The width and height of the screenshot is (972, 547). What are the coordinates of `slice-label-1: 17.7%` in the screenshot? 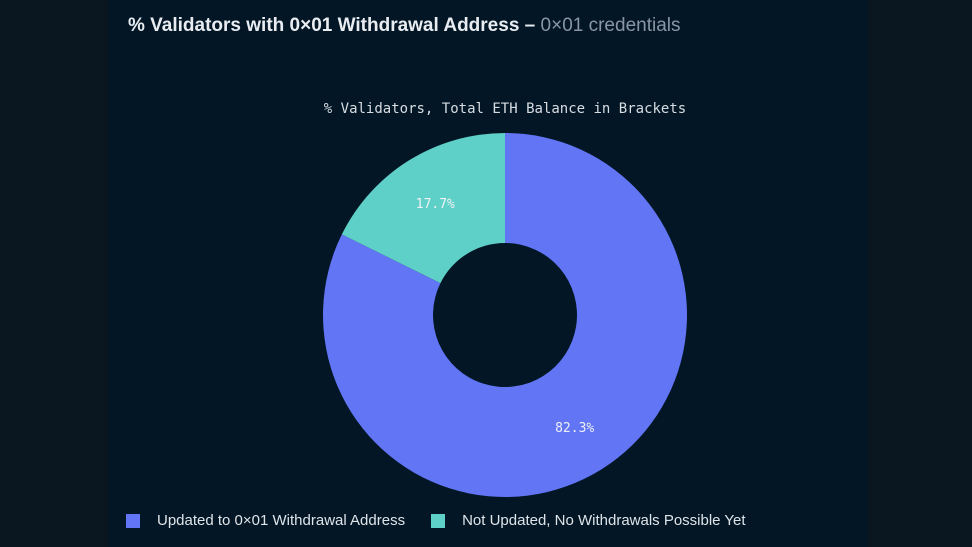 It's located at (435, 204).